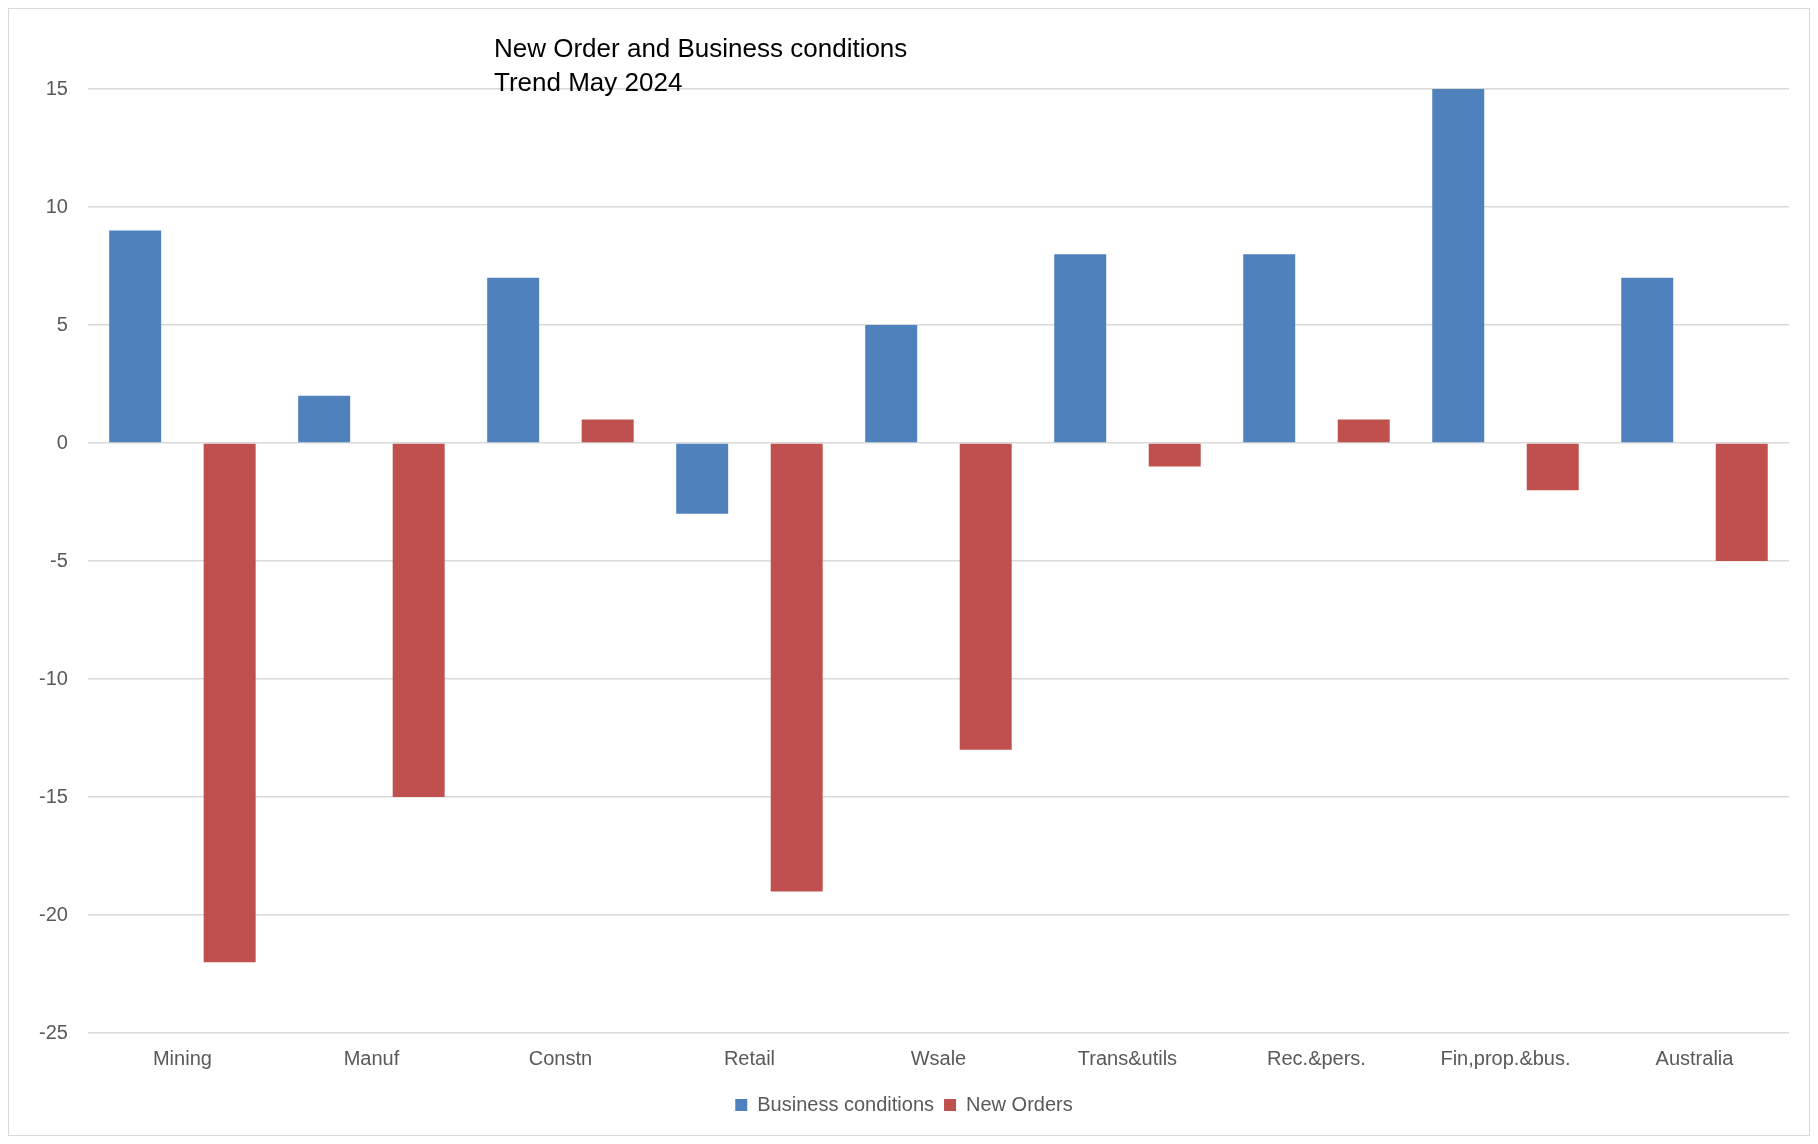  What do you see at coordinates (53, 795) in the screenshot?
I see `y-tick-label: -15` at bounding box center [53, 795].